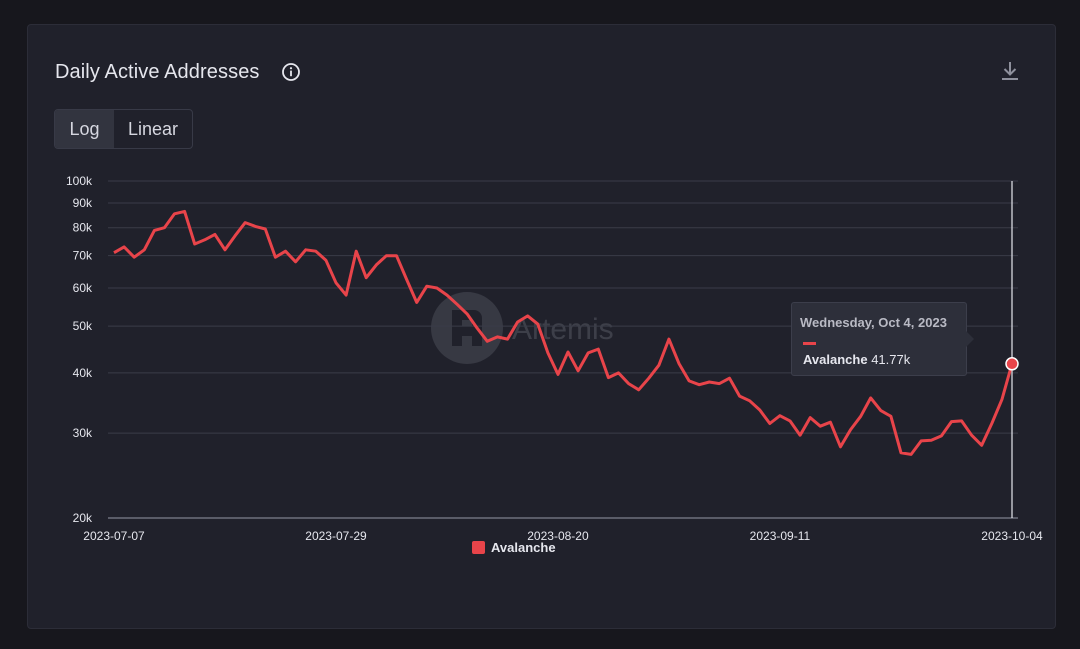 The height and width of the screenshot is (649, 1080). Describe the element at coordinates (1012, 536) in the screenshot. I see `x-tick-label: 2023-10-04` at that location.